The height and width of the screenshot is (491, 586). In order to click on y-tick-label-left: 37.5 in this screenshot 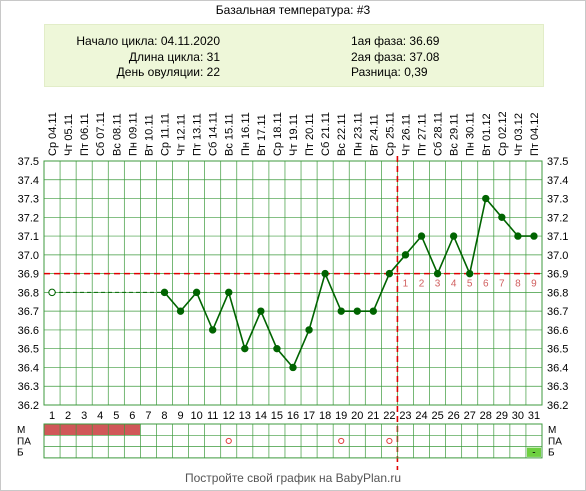, I will do `click(28, 162)`.